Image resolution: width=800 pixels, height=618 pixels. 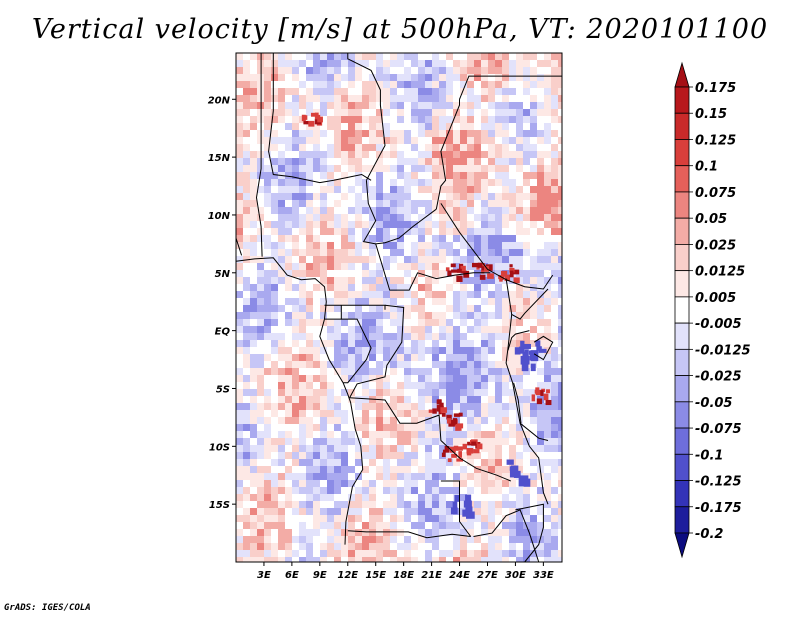 What do you see at coordinates (487, 575) in the screenshot?
I see `x-tick-label: 27E` at bounding box center [487, 575].